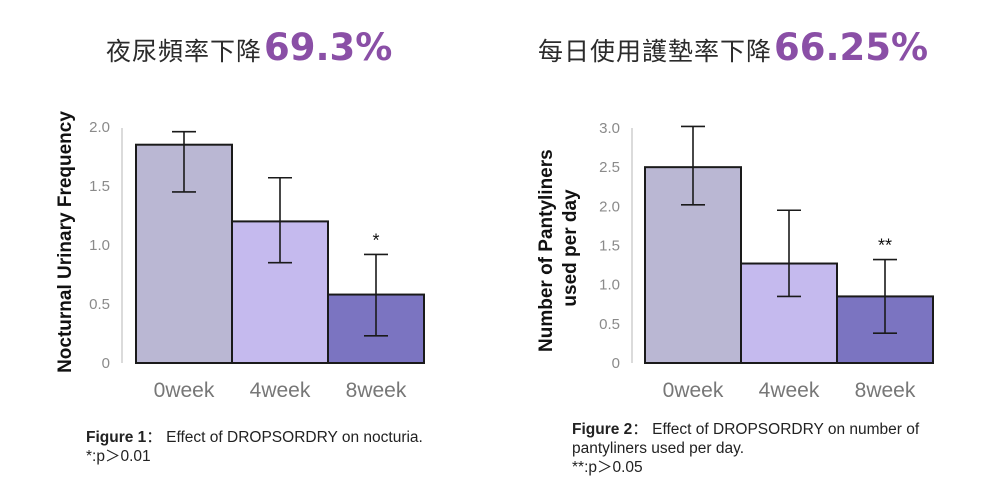 The width and height of the screenshot is (1000, 500). What do you see at coordinates (558, 248) in the screenshot?
I see `chart-pantyliners-ylabel: Number of Pantyliners used per day` at bounding box center [558, 248].